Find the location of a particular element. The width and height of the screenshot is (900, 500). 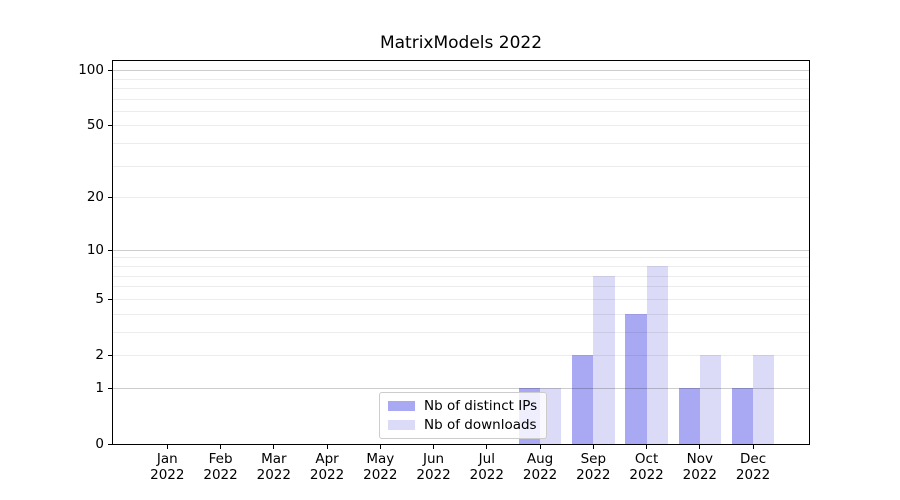

y-tick-label: 1 is located at coordinates (99, 387).